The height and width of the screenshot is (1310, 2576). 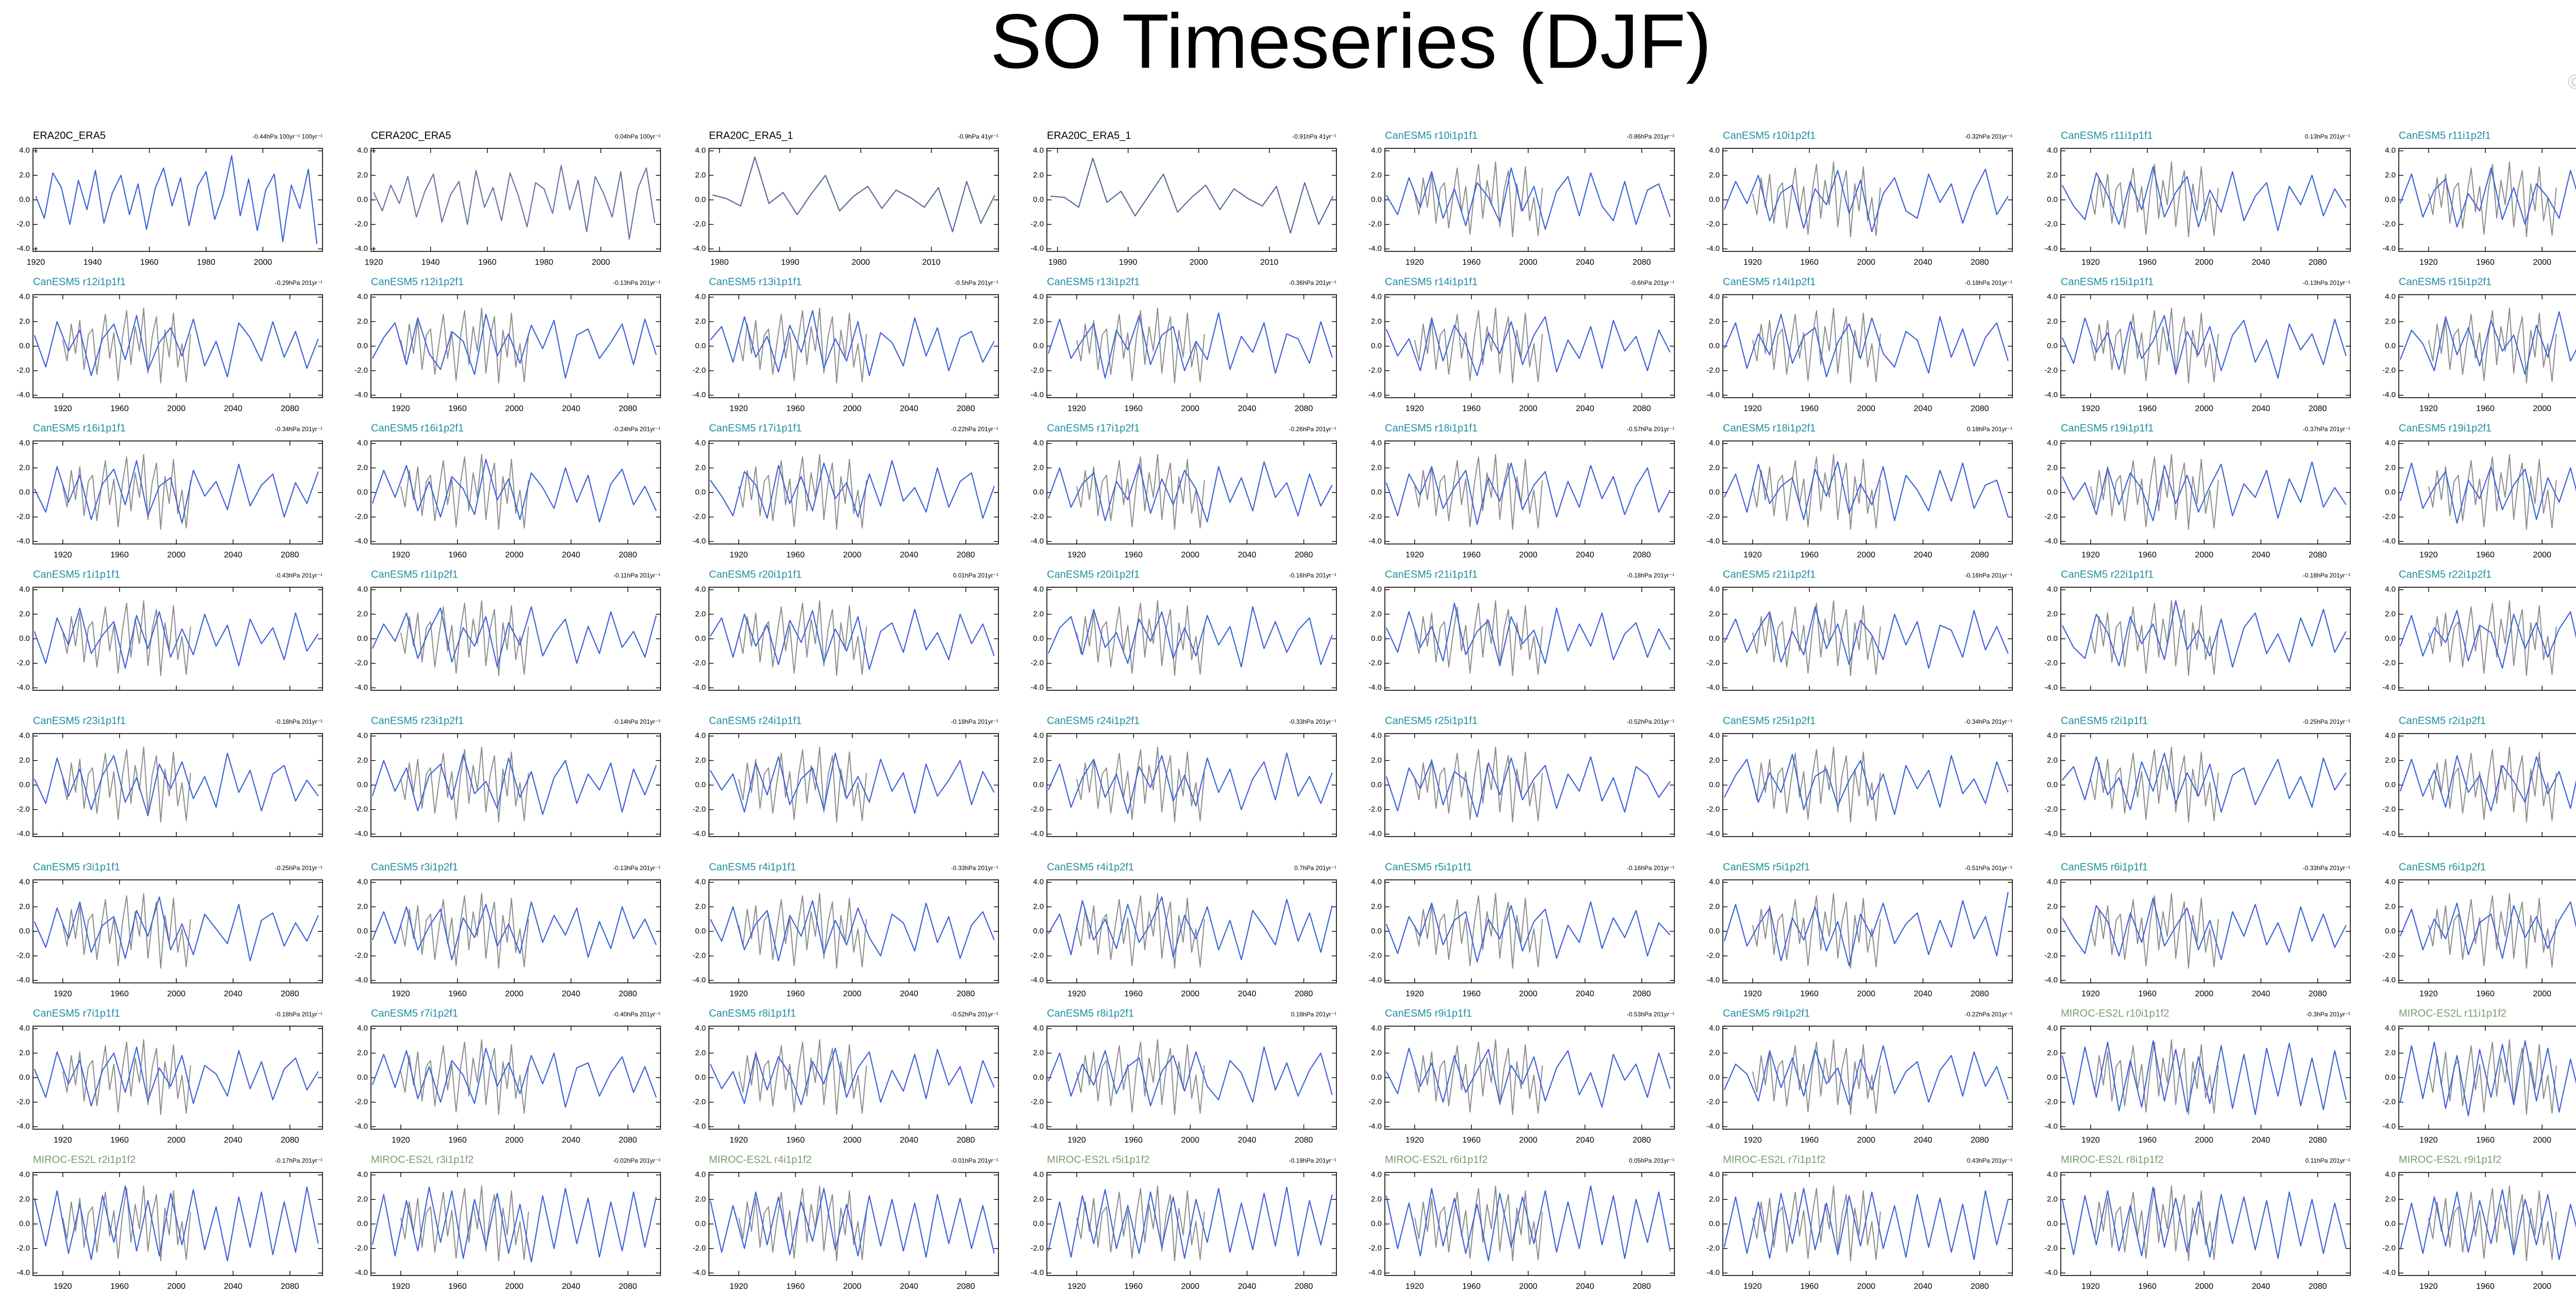 I want to click on panel-title: MIROC-ES2L r8i1p1f2, so click(x=2112, y=1159).